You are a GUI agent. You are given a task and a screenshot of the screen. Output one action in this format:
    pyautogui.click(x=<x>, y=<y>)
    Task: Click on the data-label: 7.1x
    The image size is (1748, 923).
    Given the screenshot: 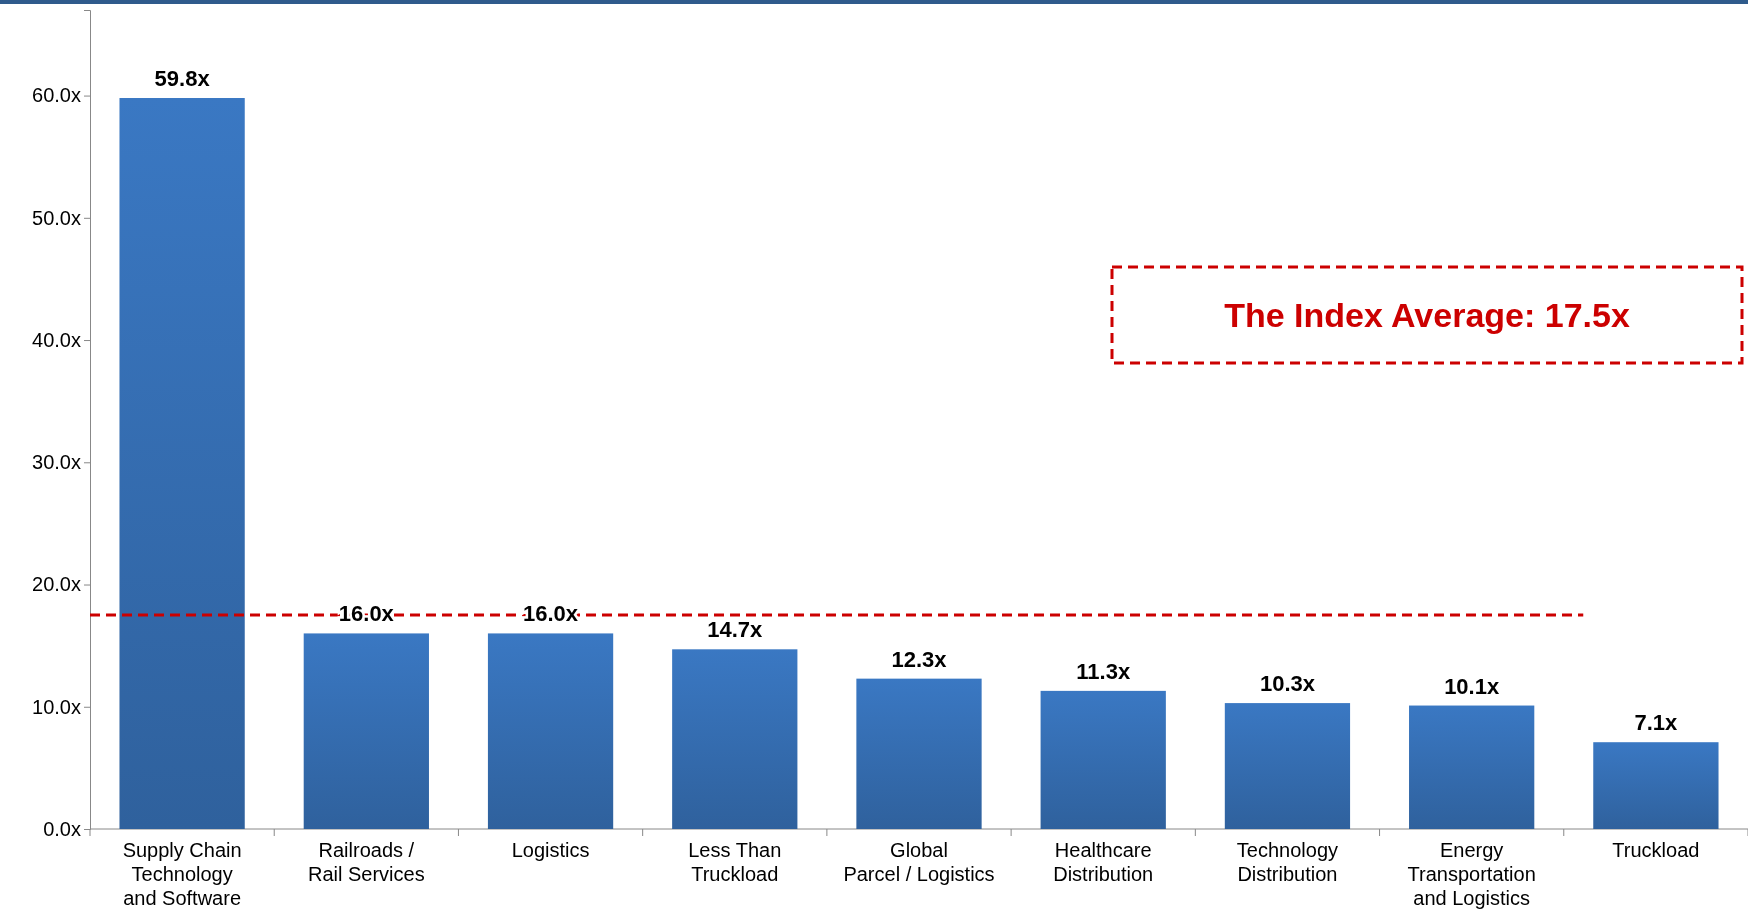 What is the action you would take?
    pyautogui.click(x=1656, y=723)
    